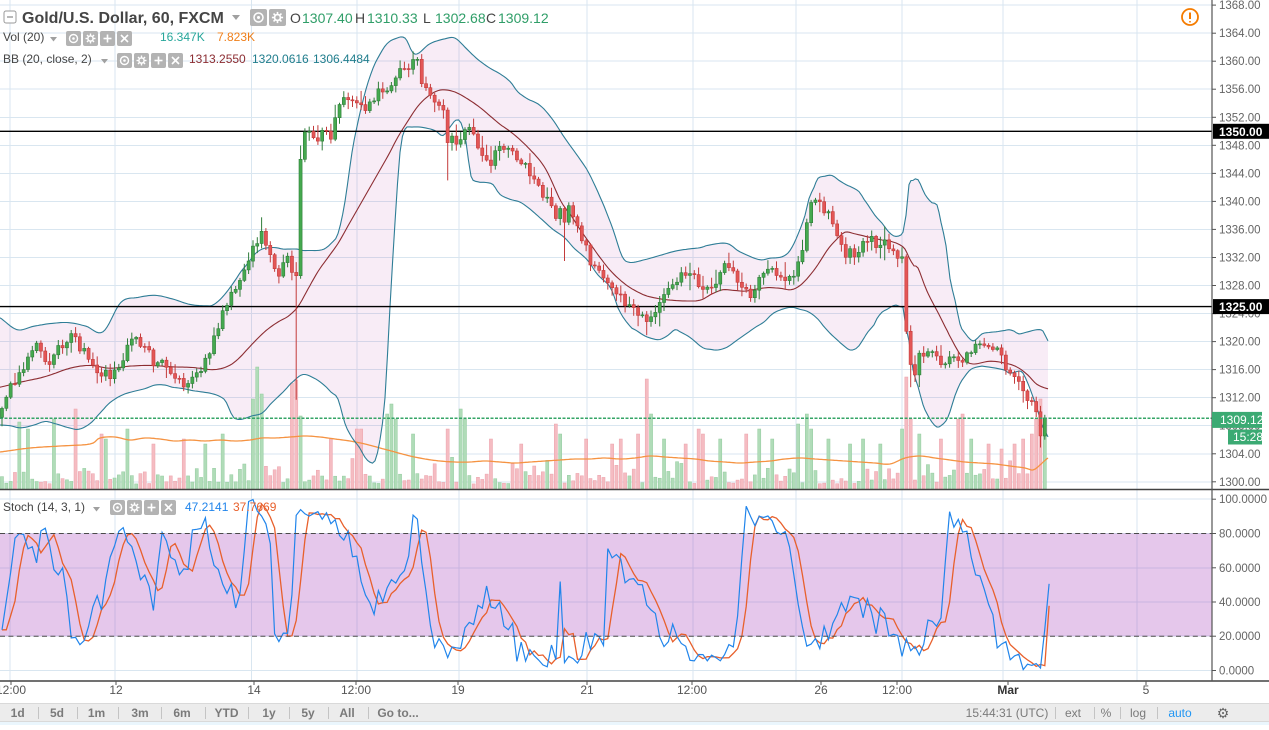  I want to click on svg-text: 1340.00, so click(1240, 202).